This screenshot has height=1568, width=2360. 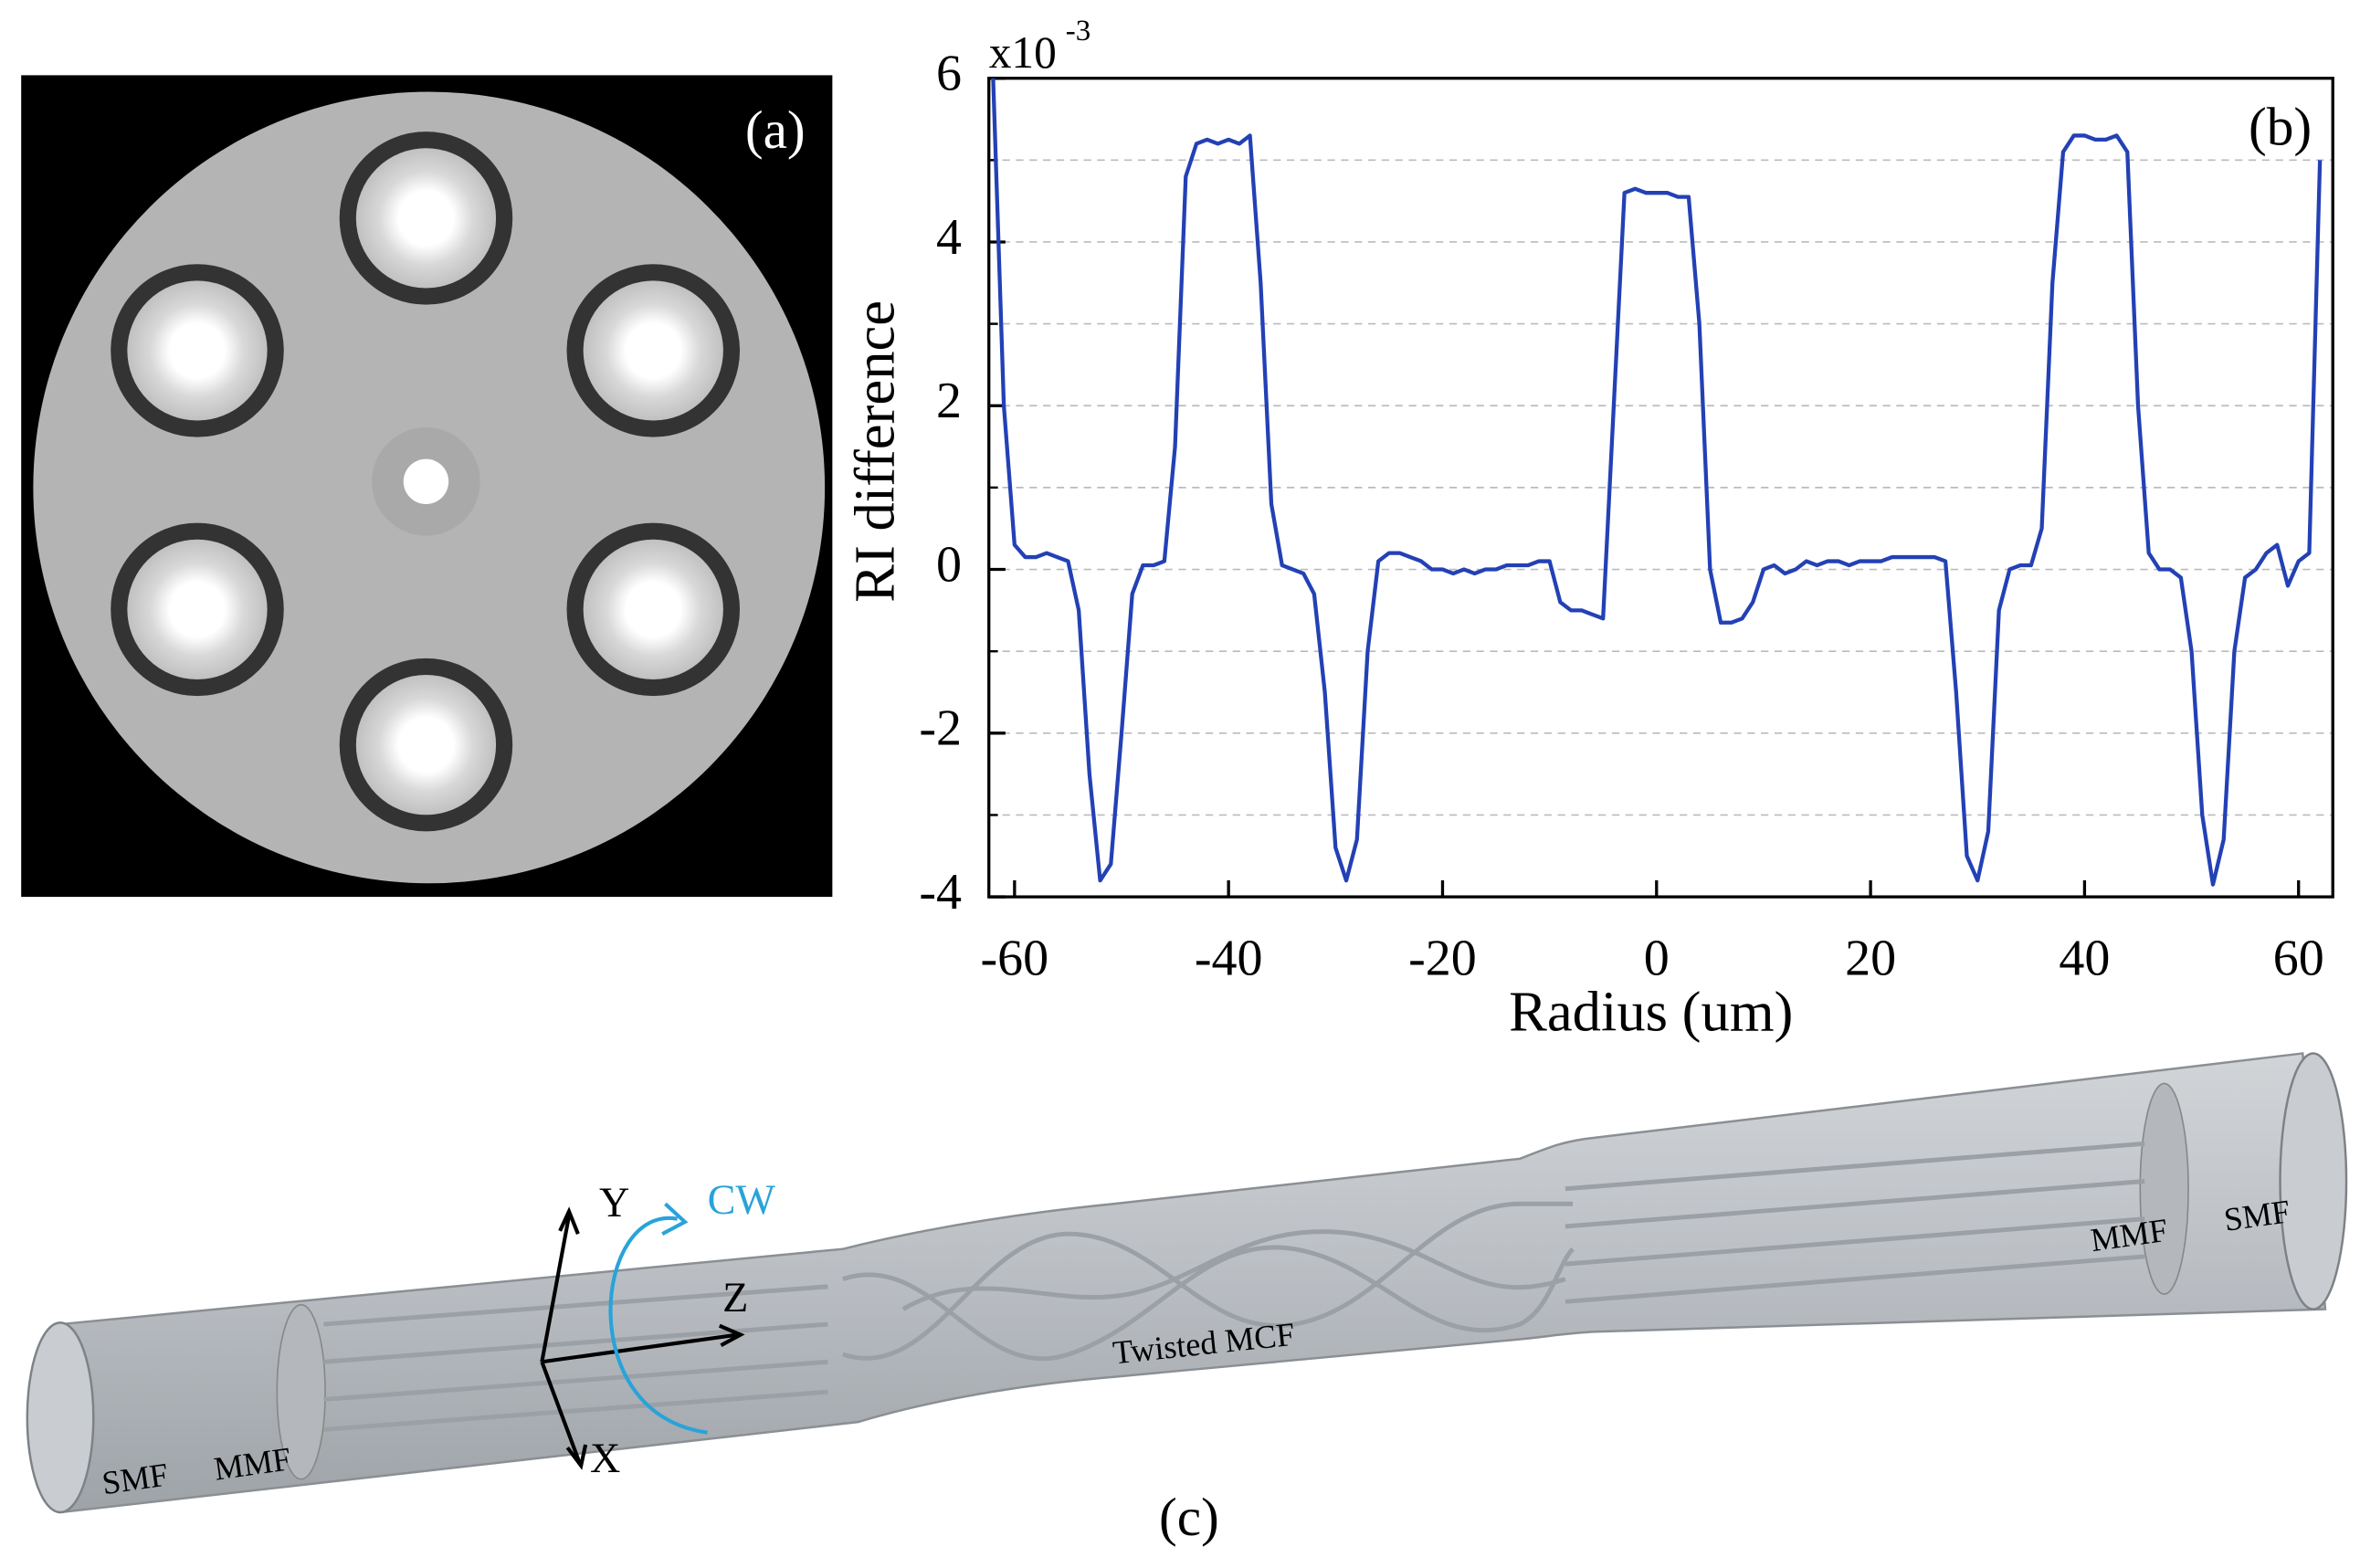 I want to click on y-axis-label: RI difference, so click(x=874, y=451).